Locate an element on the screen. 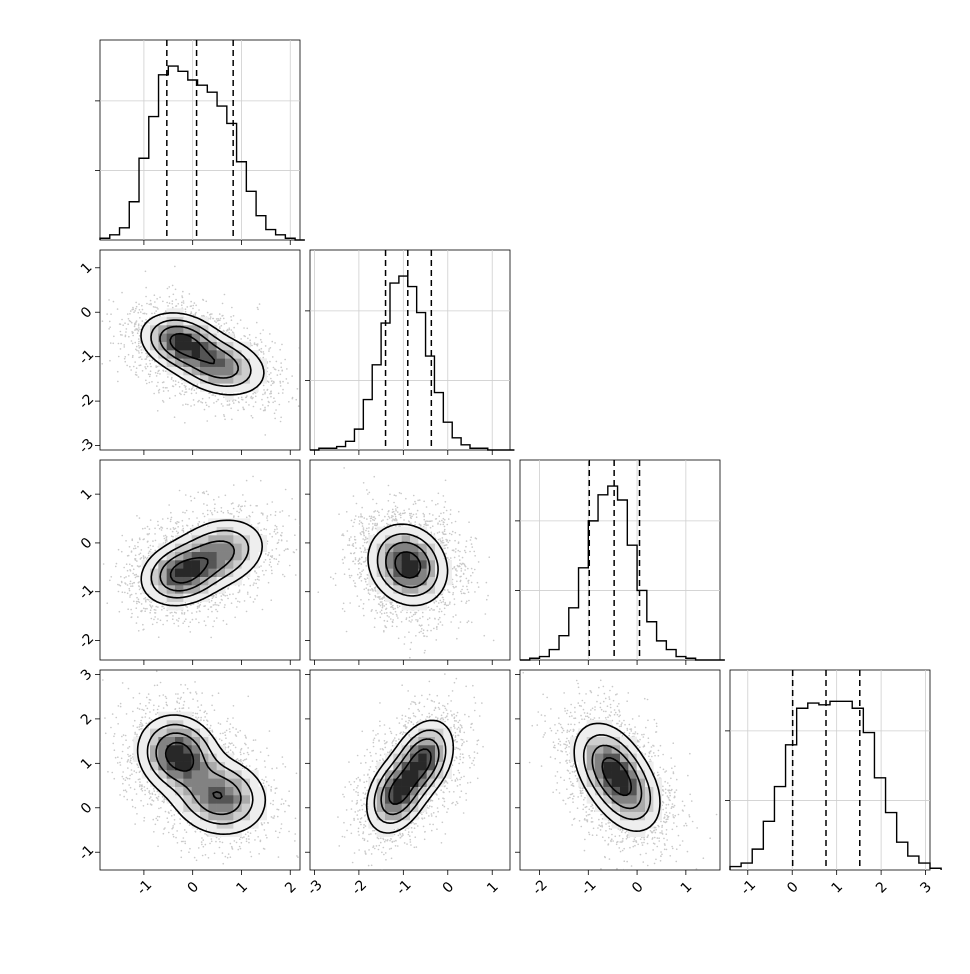  x-axis-3: -1 0 1 2 3 is located at coordinates (836, 884).